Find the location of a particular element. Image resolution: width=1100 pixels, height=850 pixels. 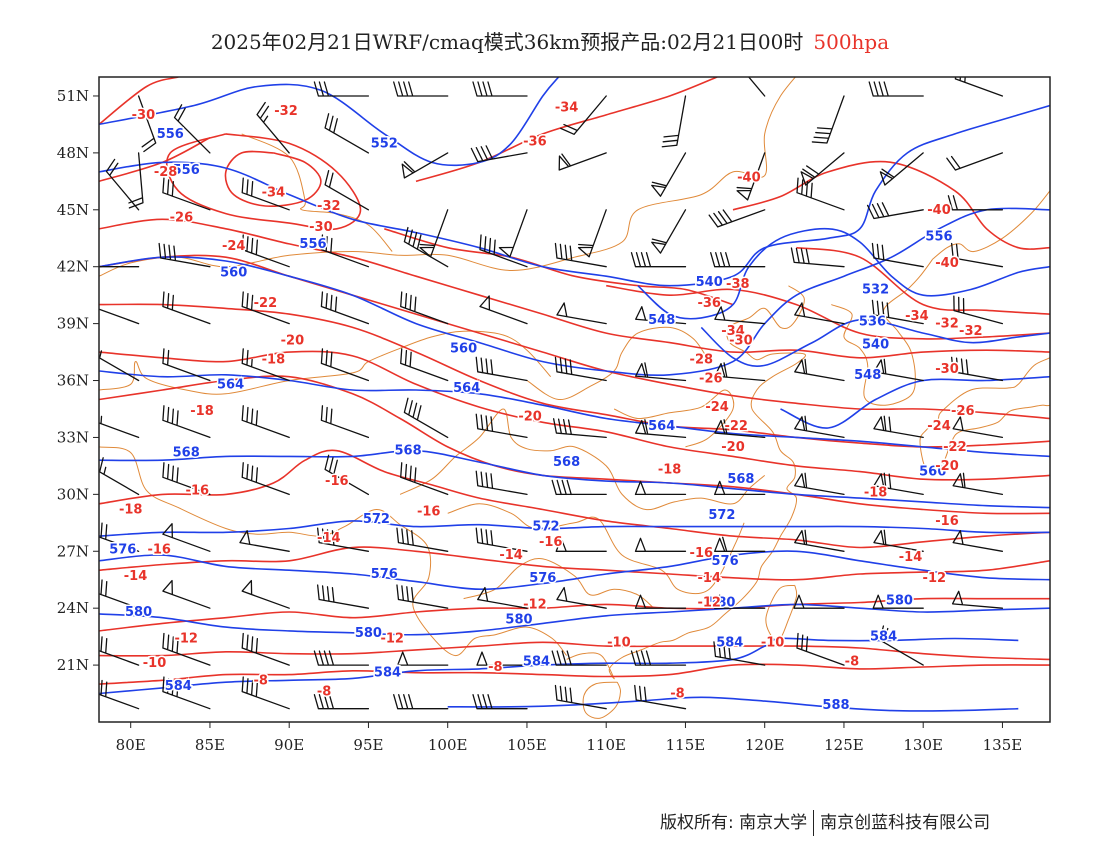

lon-tick-label: 125E is located at coordinates (844, 745).